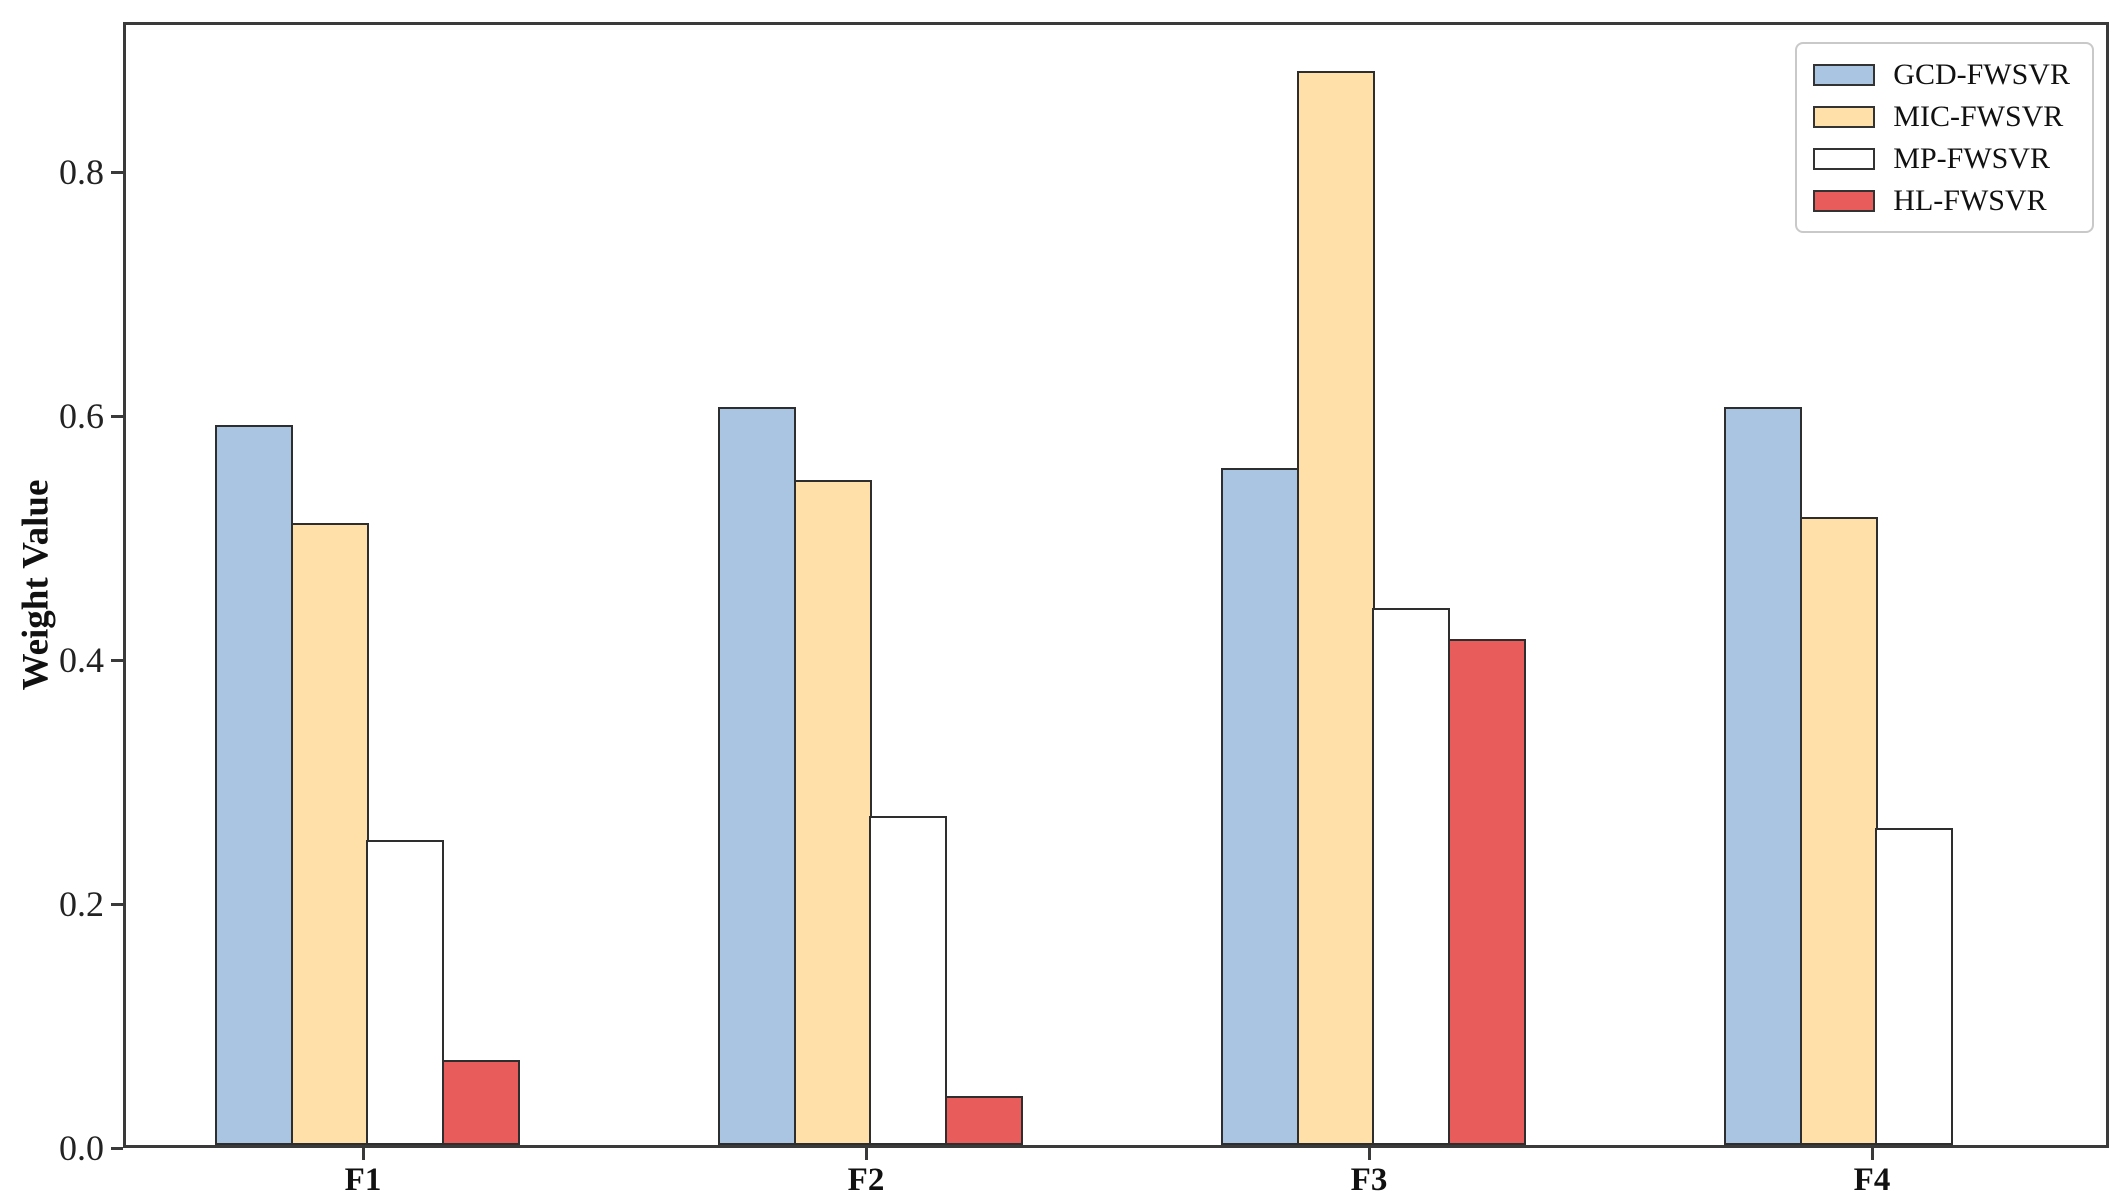 This screenshot has height=1203, width=2121. Describe the element at coordinates (363, 1180) in the screenshot. I see `x-tick-label-F1: F1` at that location.